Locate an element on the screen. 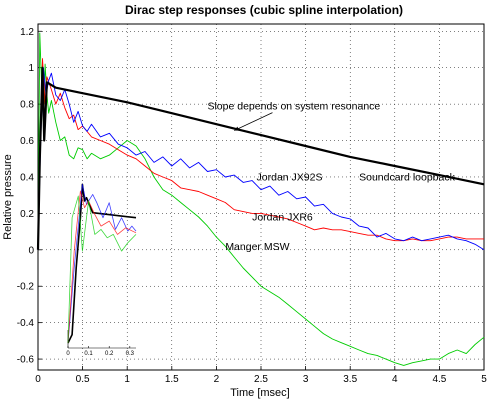 Image resolution: width=490 pixels, height=400 pixels. x-tick-label: 3.5 is located at coordinates (350, 379).